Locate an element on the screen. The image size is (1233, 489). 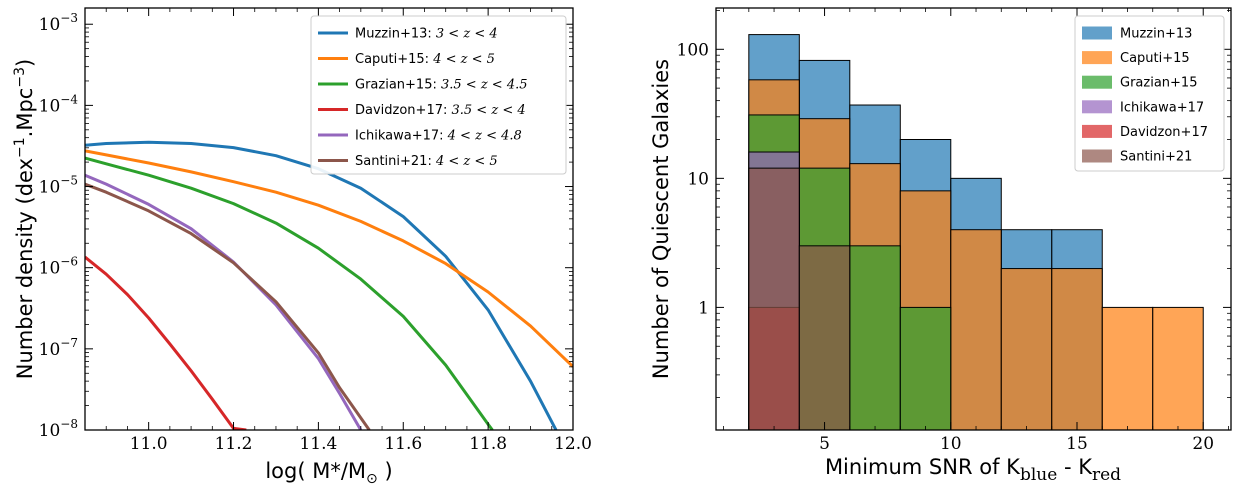
left-y-tick-label: 10⁻⁴ is located at coordinates (59, 104).